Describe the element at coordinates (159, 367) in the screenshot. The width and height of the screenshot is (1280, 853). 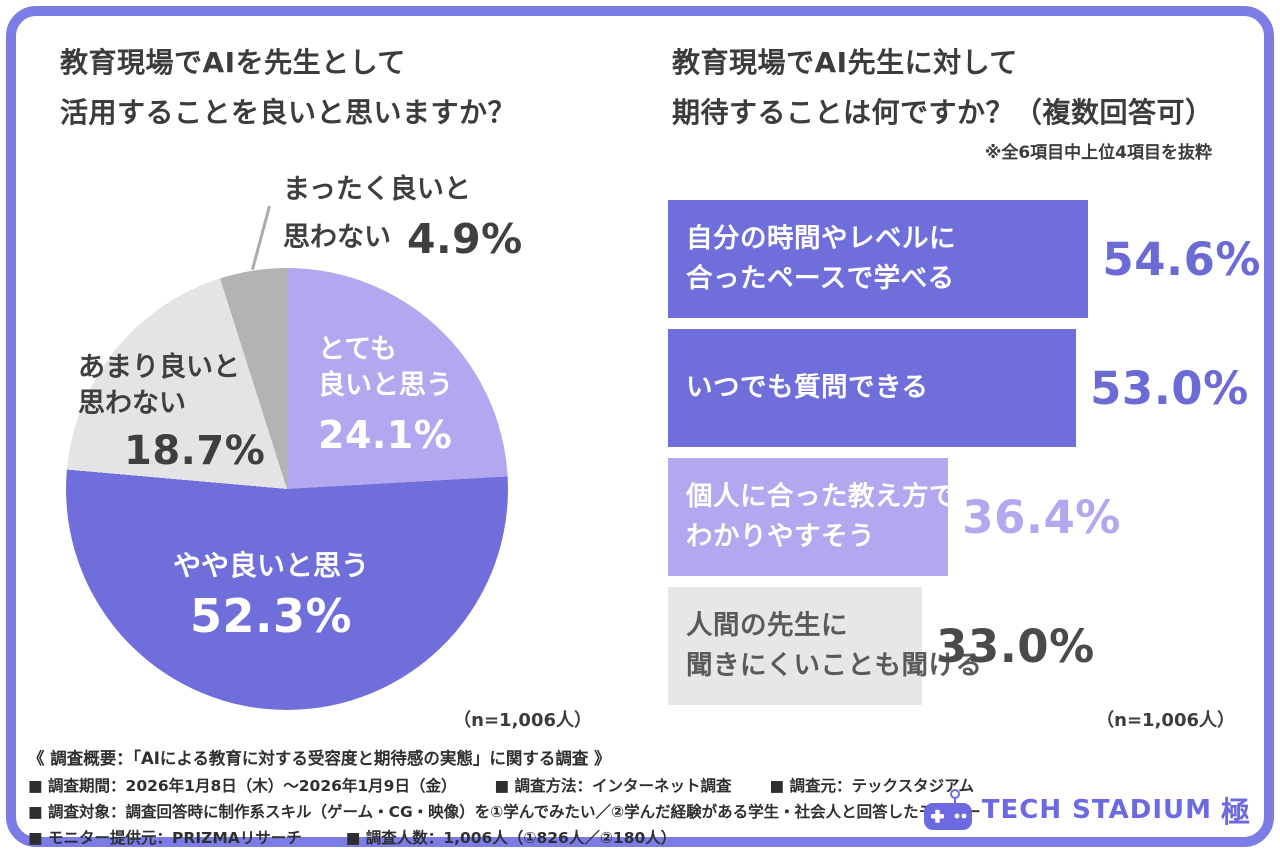
I see `pie-label-text: あまり良いと` at that location.